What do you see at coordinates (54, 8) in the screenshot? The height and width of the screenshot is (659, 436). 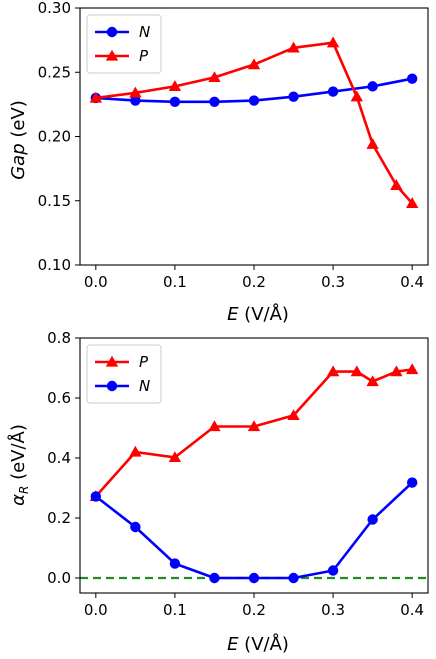 I see `gap-y-tick-label: 0.30` at bounding box center [54, 8].